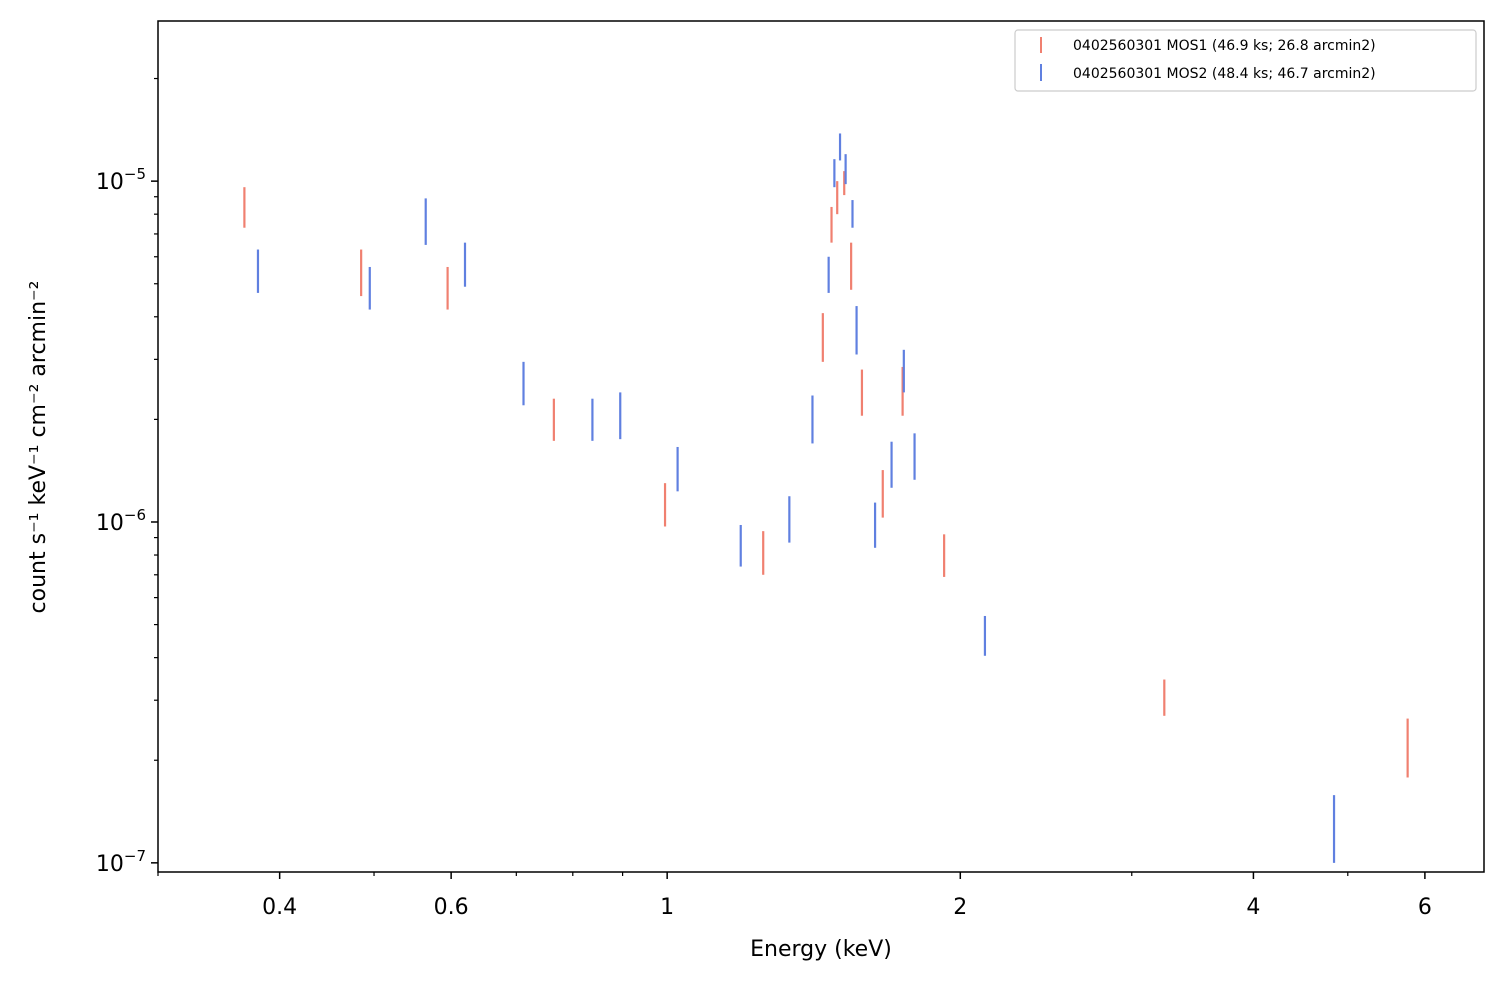 The height and width of the screenshot is (986, 1507). What do you see at coordinates (821, 949) in the screenshot?
I see `x-axis-label: Energy (keV)` at bounding box center [821, 949].